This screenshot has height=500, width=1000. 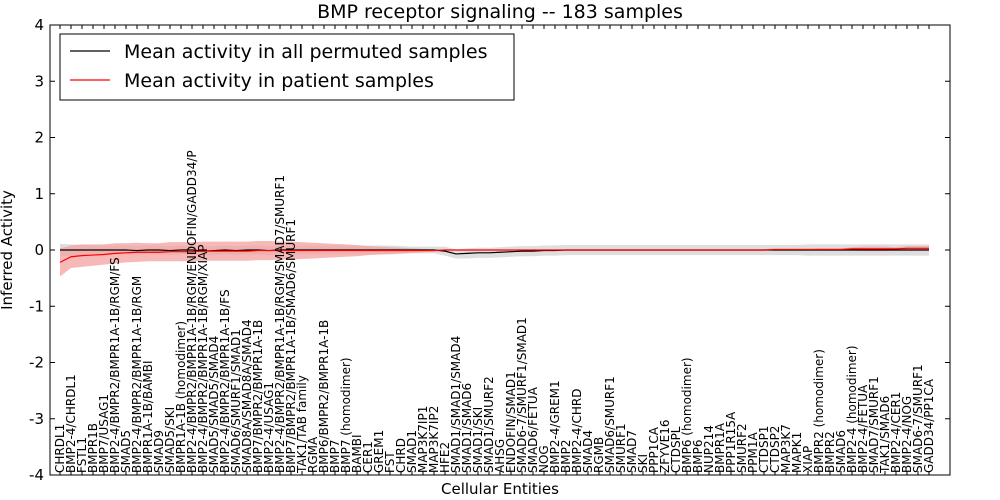 What do you see at coordinates (500, 489) in the screenshot?
I see `x-axis-title: Cellular Entities` at bounding box center [500, 489].